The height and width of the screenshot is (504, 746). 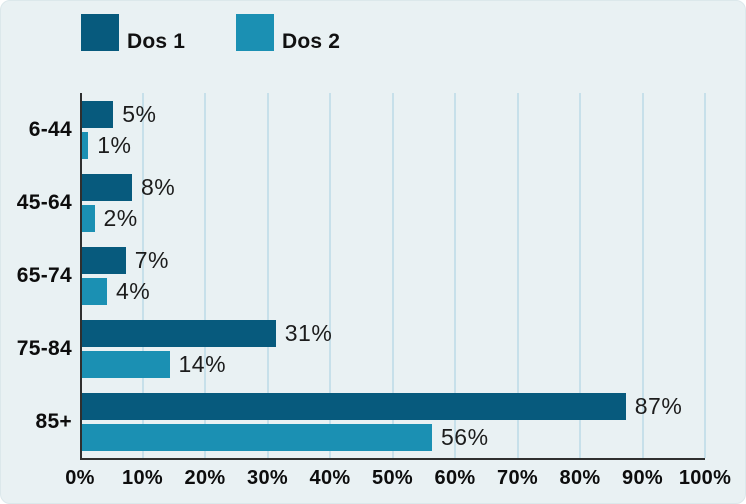 I want to click on x-tick-label-70%: 70%, so click(x=517, y=478).